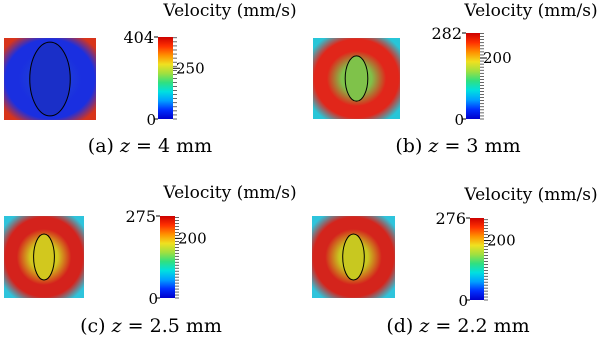  What do you see at coordinates (138, 37) in the screenshot?
I see `colorbar-max-label-a: 404` at bounding box center [138, 37].